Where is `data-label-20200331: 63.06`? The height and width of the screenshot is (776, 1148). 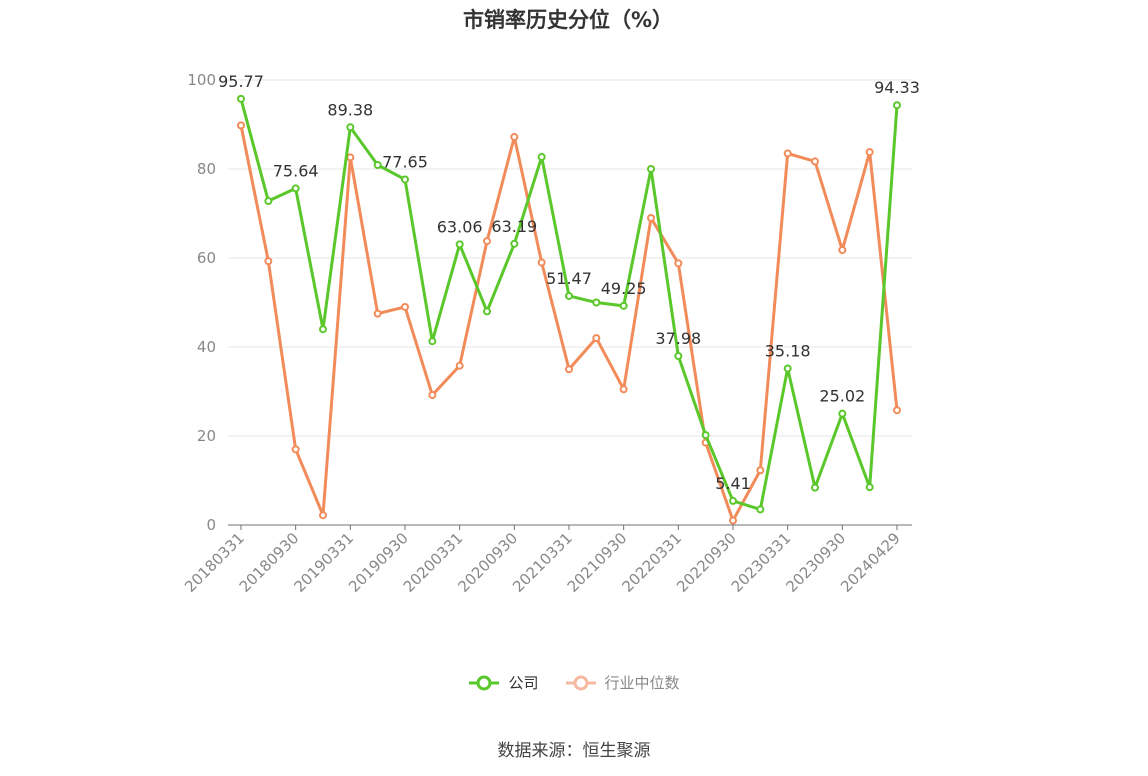 data-label-20200331: 63.06 is located at coordinates (460, 226).